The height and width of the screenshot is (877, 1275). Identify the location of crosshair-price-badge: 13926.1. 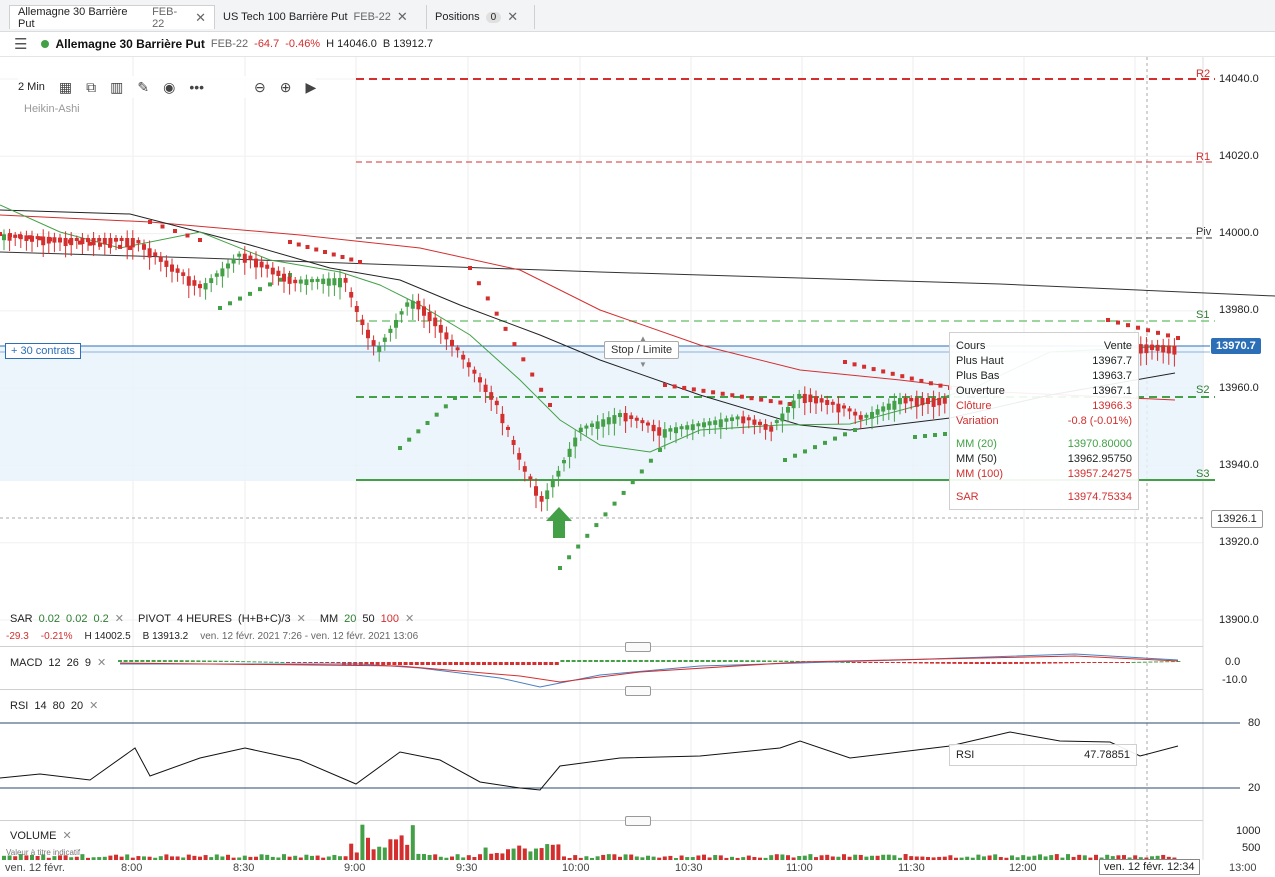
(1237, 519).